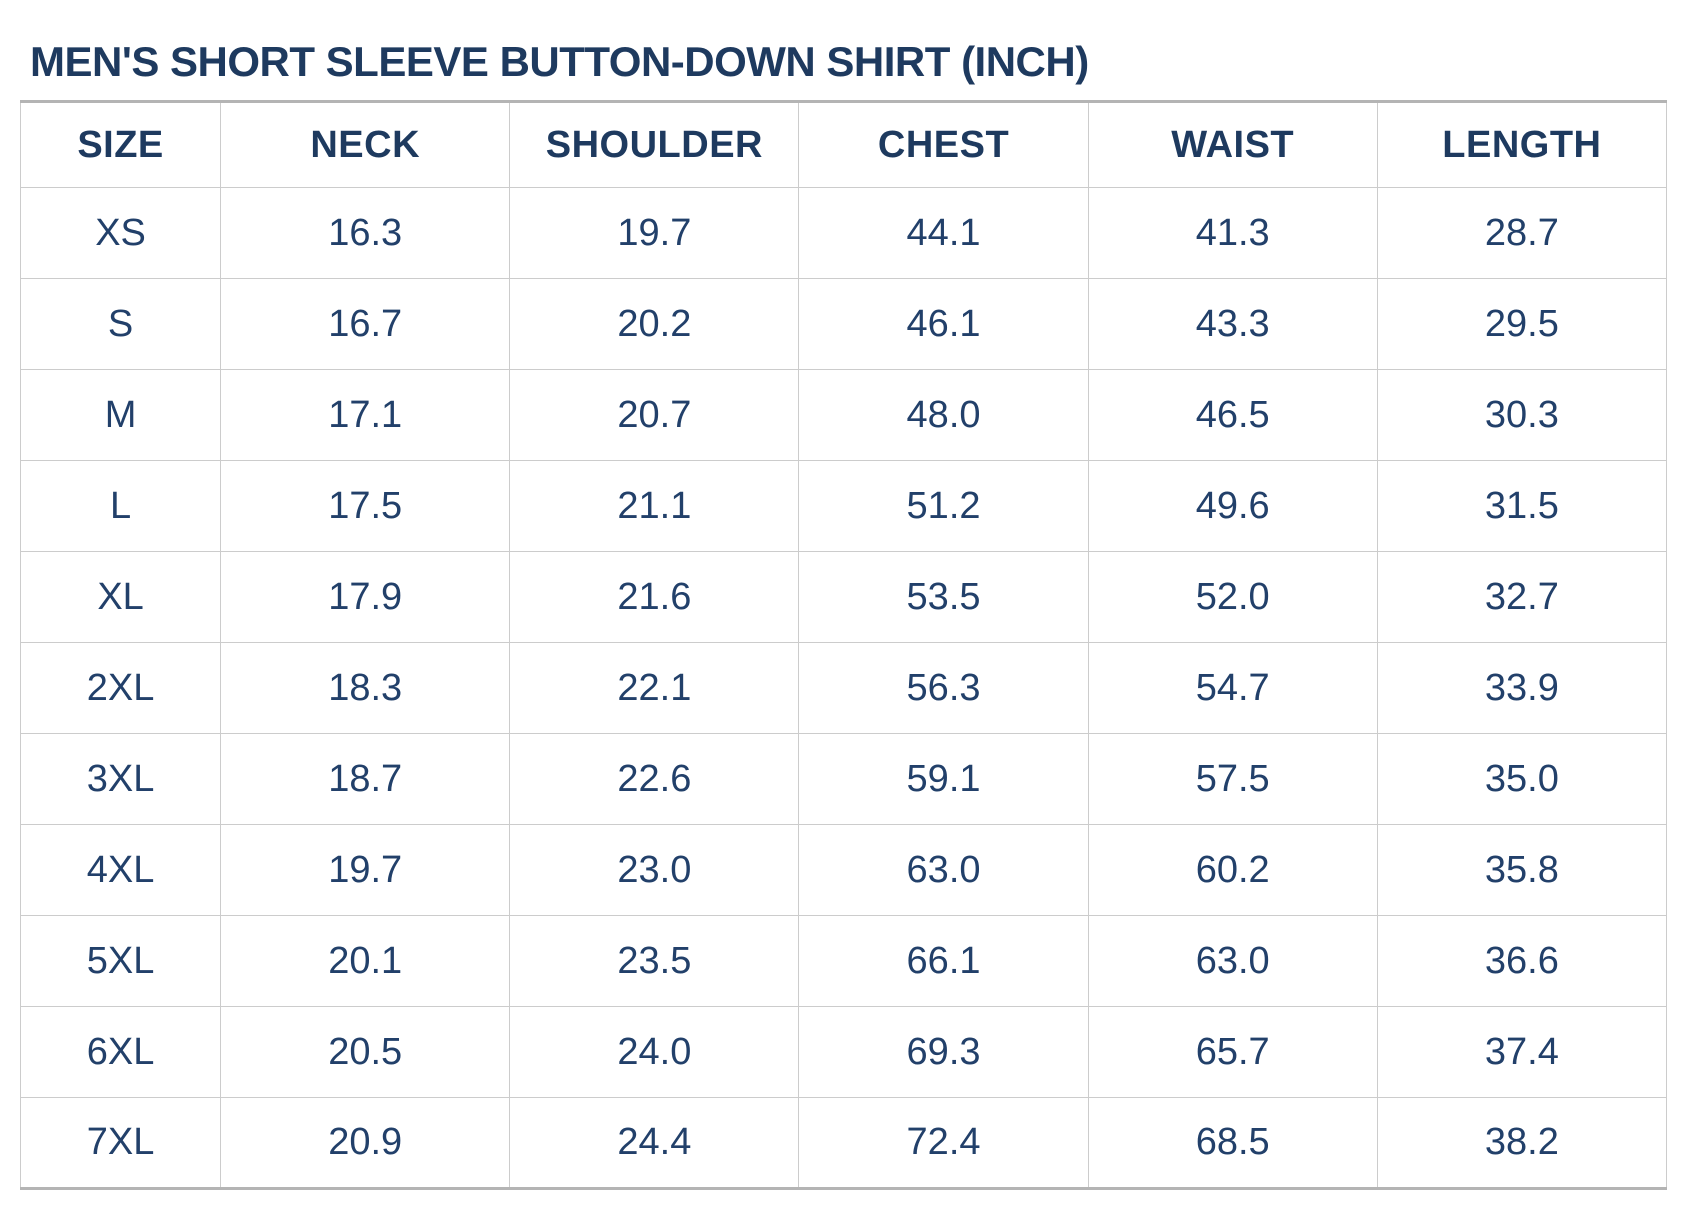 The height and width of the screenshot is (1214, 1697). Describe the element at coordinates (1232, 144) in the screenshot. I see `column-header-waist: WAIST` at that location.